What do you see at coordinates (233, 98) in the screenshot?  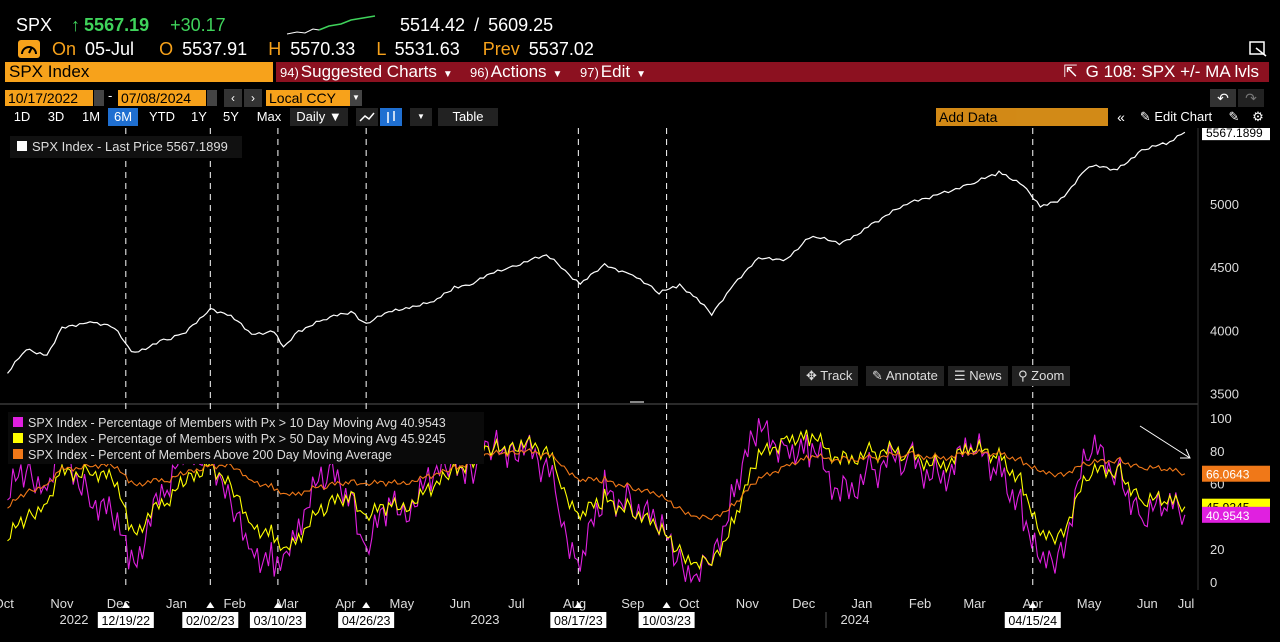 I see `prev-range-icon: ‹` at bounding box center [233, 98].